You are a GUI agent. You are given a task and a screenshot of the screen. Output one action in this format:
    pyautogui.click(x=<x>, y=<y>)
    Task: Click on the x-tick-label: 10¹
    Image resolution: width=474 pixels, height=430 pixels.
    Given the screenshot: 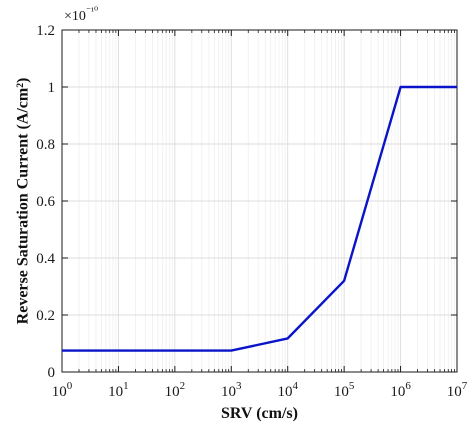 What is the action you would take?
    pyautogui.click(x=118, y=390)
    